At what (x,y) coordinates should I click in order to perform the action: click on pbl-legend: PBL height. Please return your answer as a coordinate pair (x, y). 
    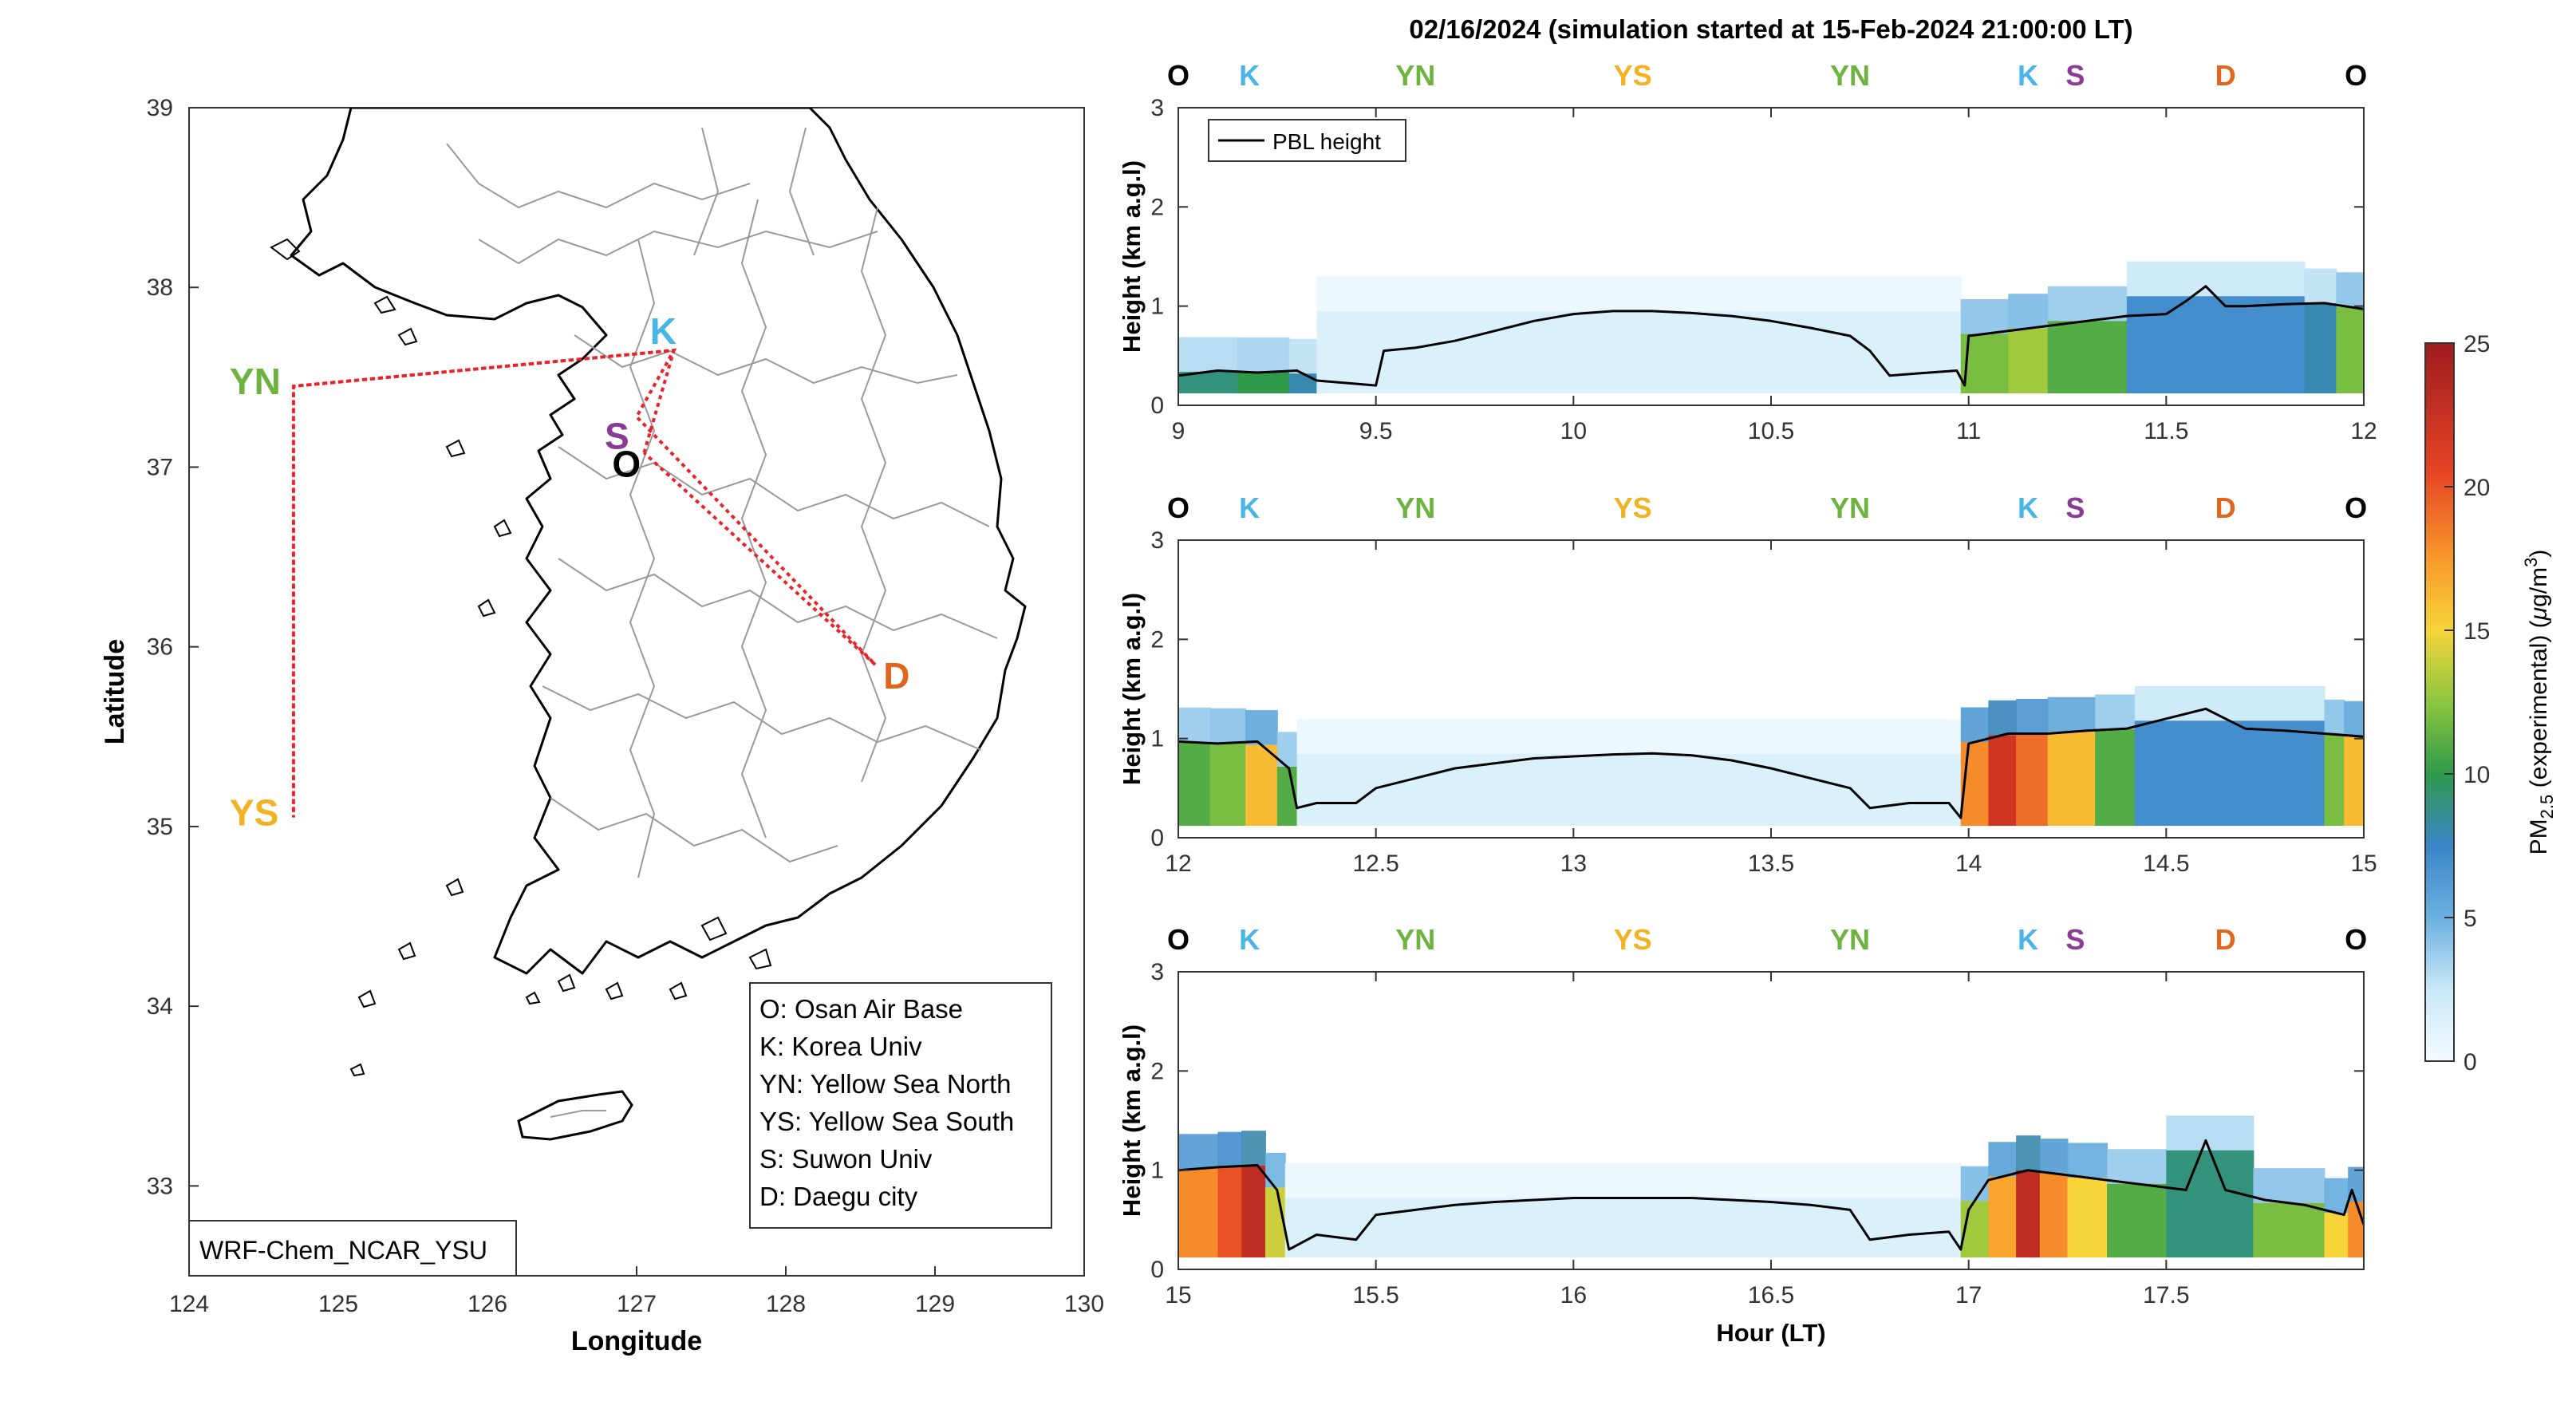
    Looking at the image, I should click on (1307, 140).